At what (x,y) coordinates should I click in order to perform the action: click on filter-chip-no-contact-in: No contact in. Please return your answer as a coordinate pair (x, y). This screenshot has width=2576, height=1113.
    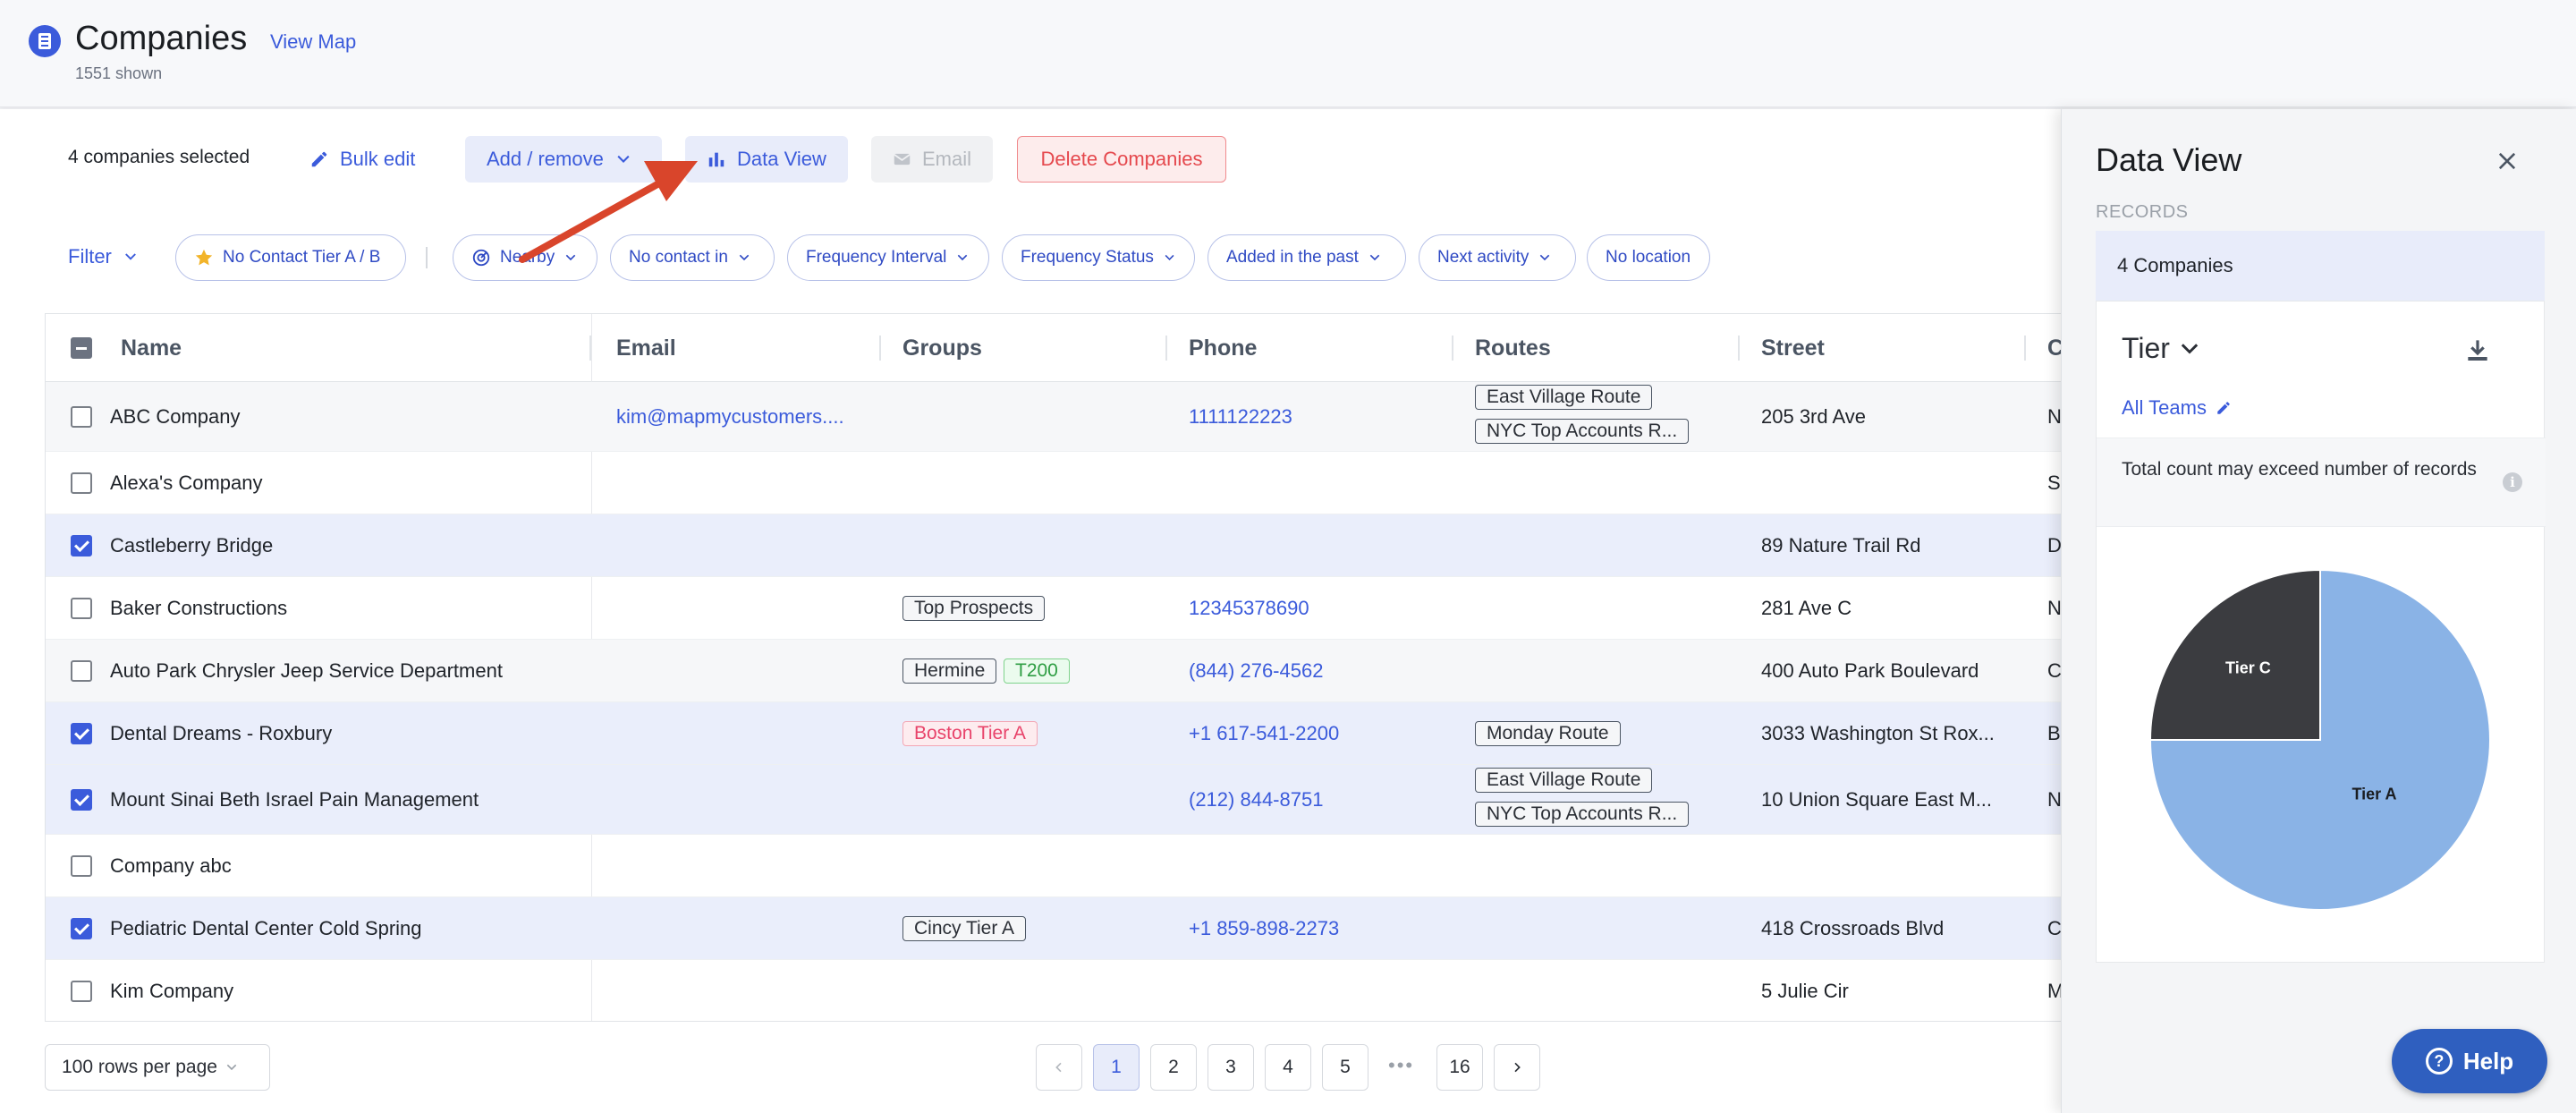
    Looking at the image, I should click on (692, 257).